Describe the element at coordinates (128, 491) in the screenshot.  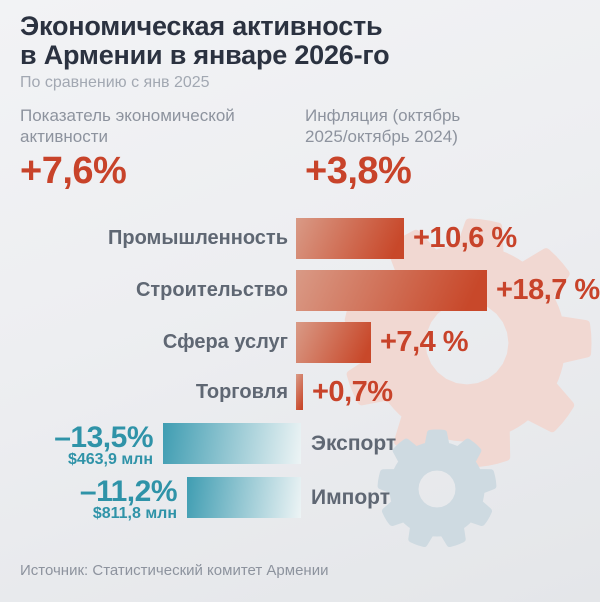
I see `import-percent: –11,2%` at that location.